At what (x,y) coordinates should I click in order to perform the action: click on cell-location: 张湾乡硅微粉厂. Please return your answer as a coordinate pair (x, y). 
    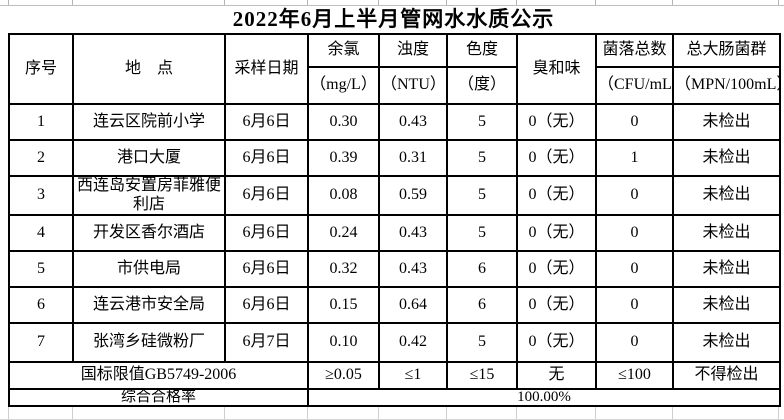
    Looking at the image, I should click on (149, 342).